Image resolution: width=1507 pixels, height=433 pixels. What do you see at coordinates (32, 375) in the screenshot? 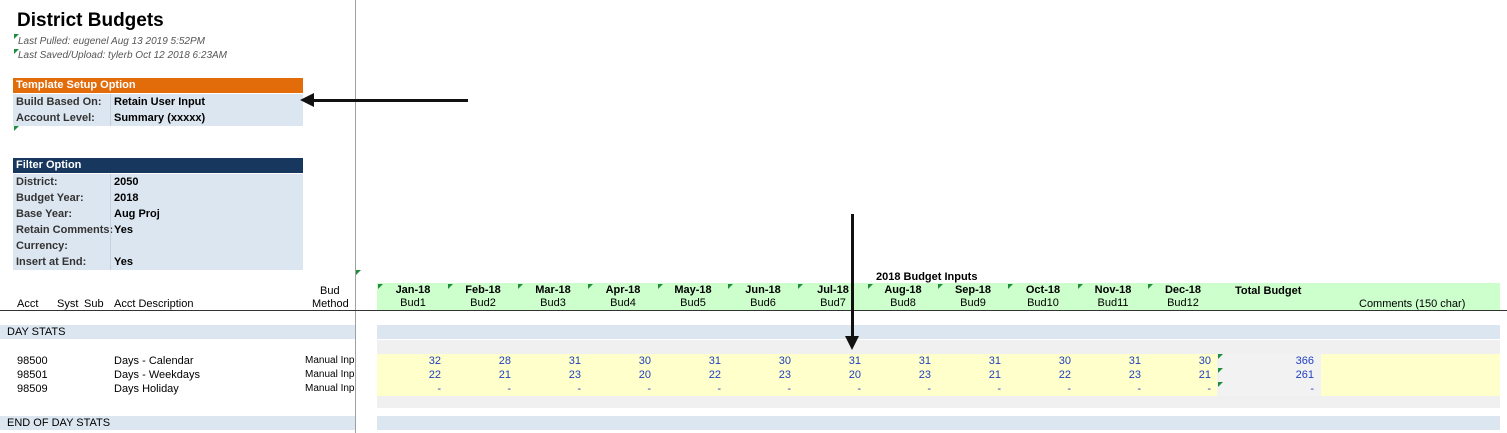
I see `acct-cell: 98501` at bounding box center [32, 375].